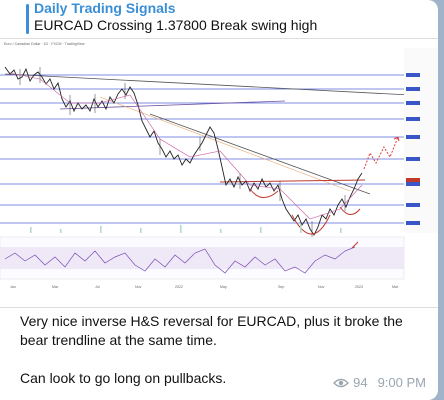 Image resolution: width=444 pixels, height=400 pixels. Describe the element at coordinates (13, 287) in the screenshot. I see `time-label: Jan` at that location.